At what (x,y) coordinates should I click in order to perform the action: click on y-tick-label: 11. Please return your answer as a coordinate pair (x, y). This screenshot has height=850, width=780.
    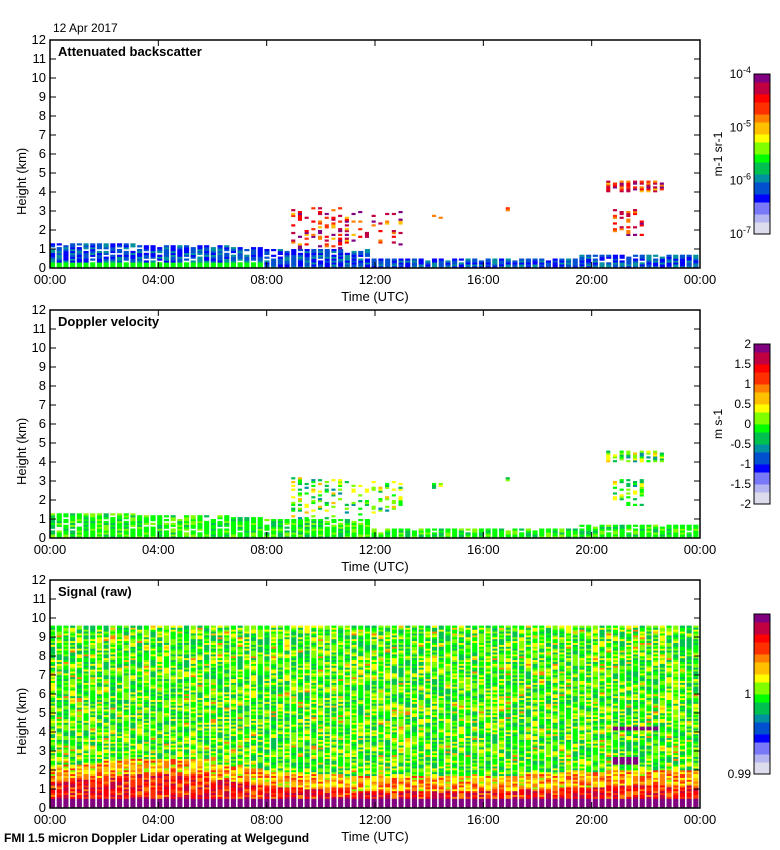
    Looking at the image, I should click on (40, 328).